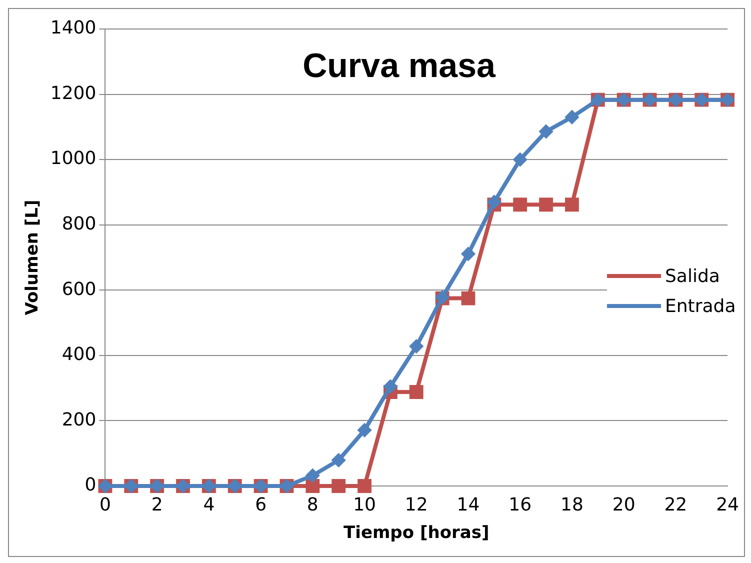 Image resolution: width=751 pixels, height=563 pixels. I want to click on x-axis-title: Tiempo [horas], so click(417, 533).